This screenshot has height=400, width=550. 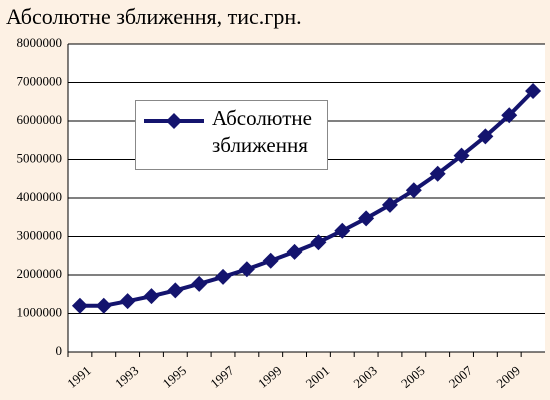 What do you see at coordinates (318, 377) in the screenshot?
I see `x-tick-label: 2001` at bounding box center [318, 377].